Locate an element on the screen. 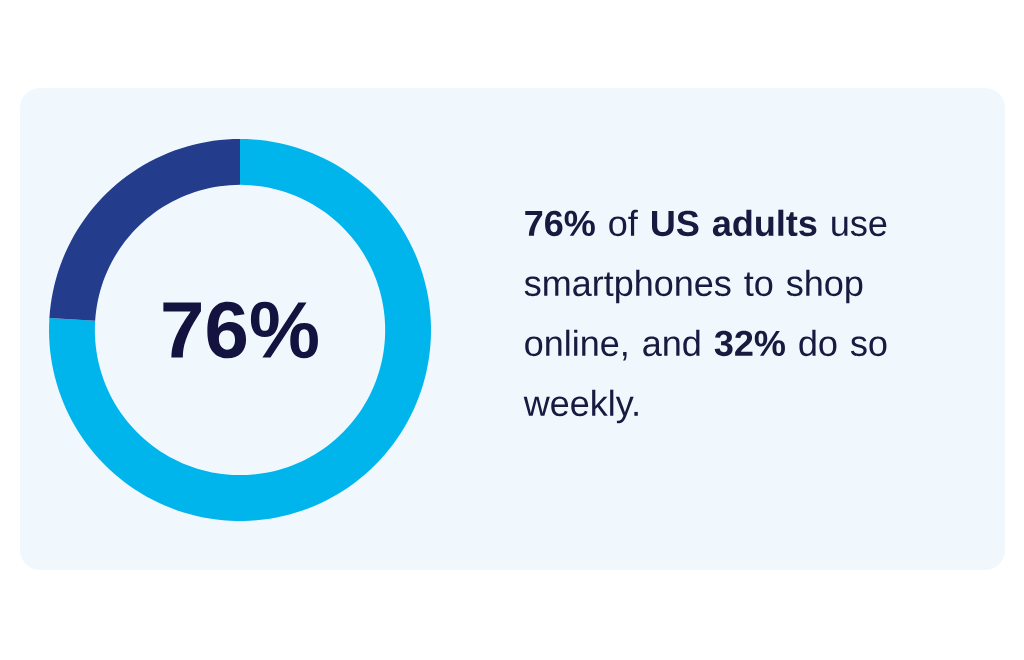  data-label: 76% is located at coordinates (240, 330).